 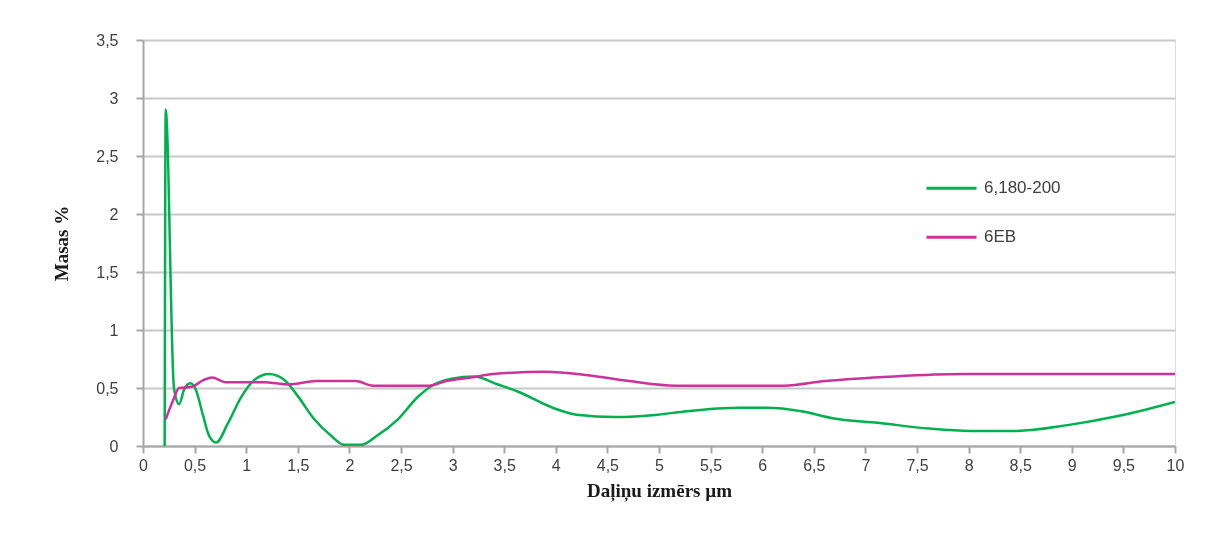 I want to click on x-tick-label: 0, so click(x=144, y=465).